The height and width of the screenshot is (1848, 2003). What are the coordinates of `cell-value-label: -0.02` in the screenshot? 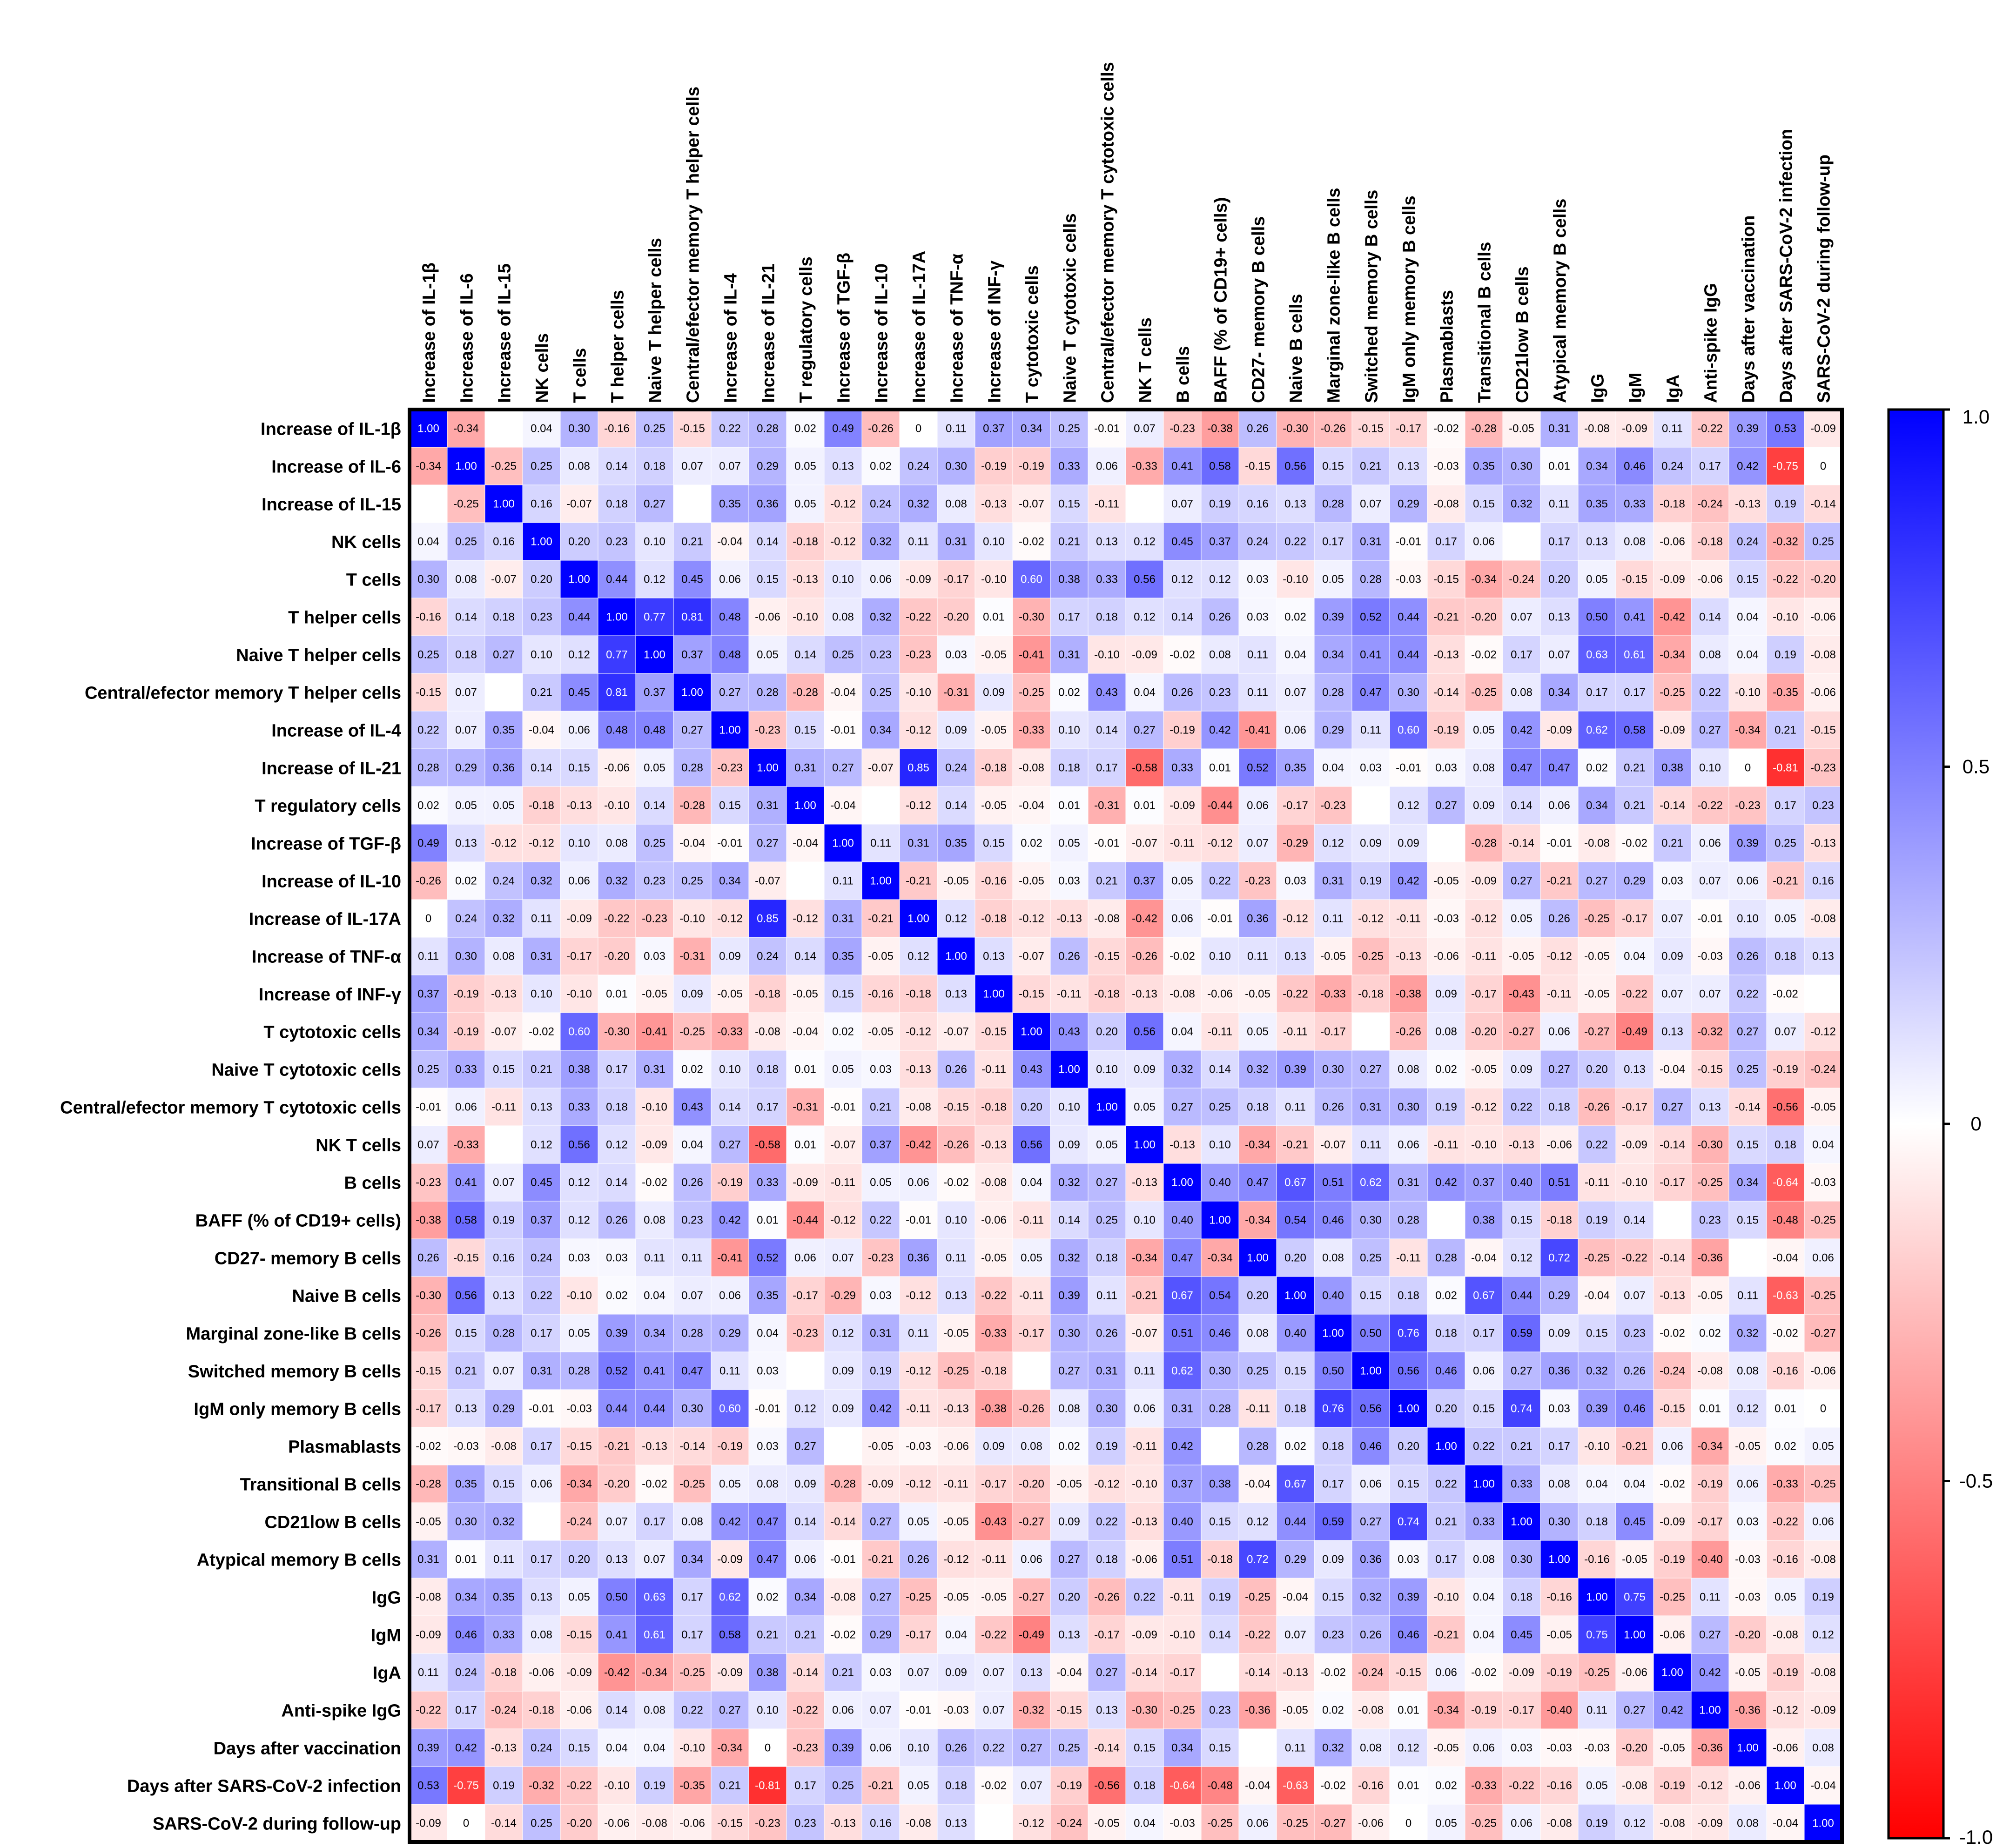 It's located at (1333, 1786).